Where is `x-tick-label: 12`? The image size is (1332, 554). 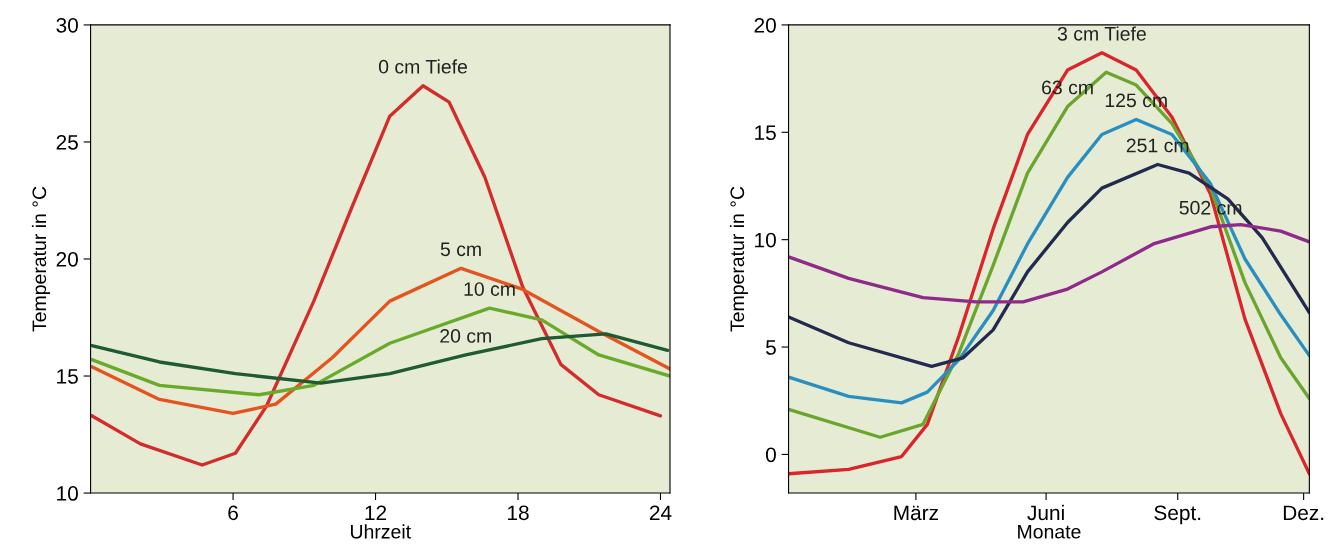 x-tick-label: 12 is located at coordinates (376, 512).